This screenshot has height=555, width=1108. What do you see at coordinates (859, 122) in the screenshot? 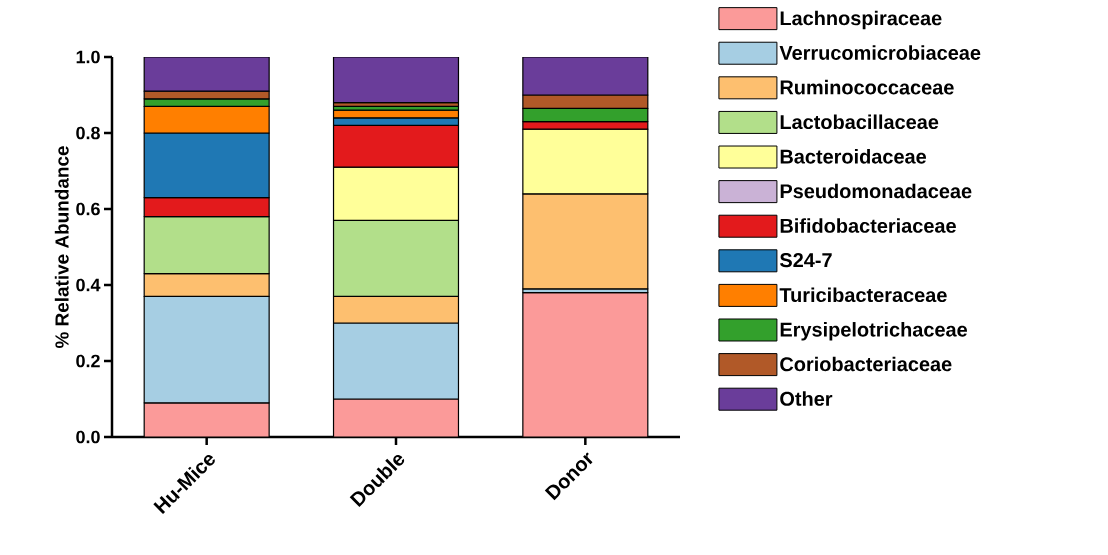
I see `legend-label: Lactobacillaceae` at bounding box center [859, 122].